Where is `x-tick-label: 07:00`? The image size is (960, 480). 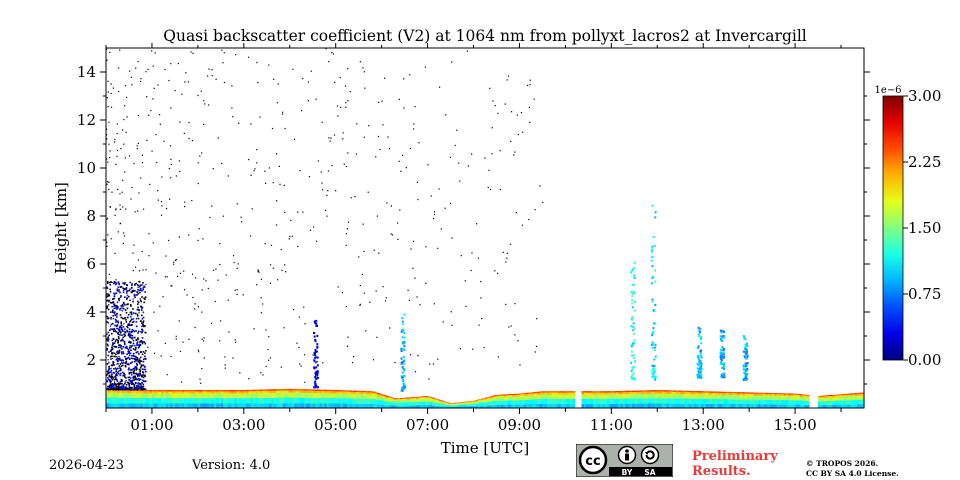 x-tick-label: 07:00 is located at coordinates (427, 425).